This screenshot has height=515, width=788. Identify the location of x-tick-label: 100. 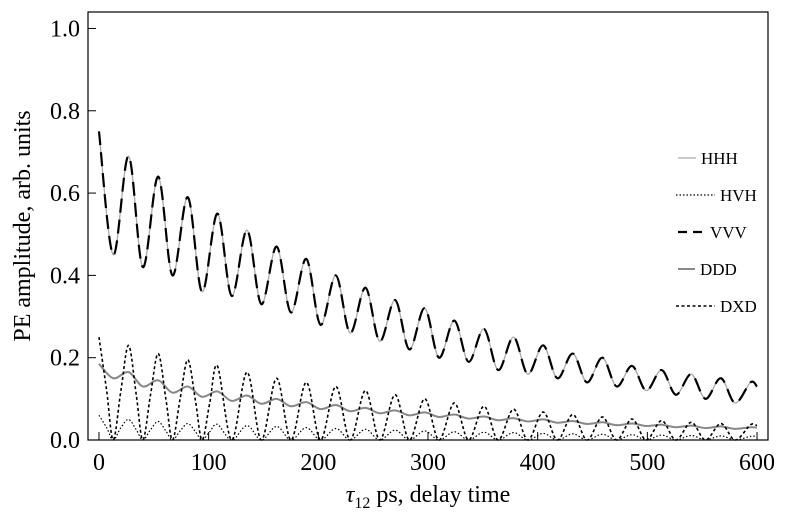
(209, 463).